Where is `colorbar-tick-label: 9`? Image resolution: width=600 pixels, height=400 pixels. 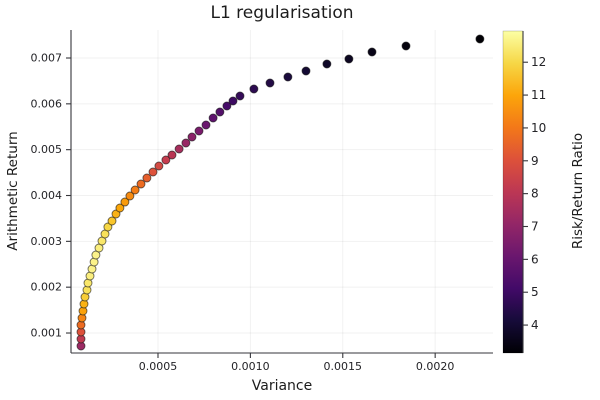 colorbar-tick-label: 9 is located at coordinates (535, 161).